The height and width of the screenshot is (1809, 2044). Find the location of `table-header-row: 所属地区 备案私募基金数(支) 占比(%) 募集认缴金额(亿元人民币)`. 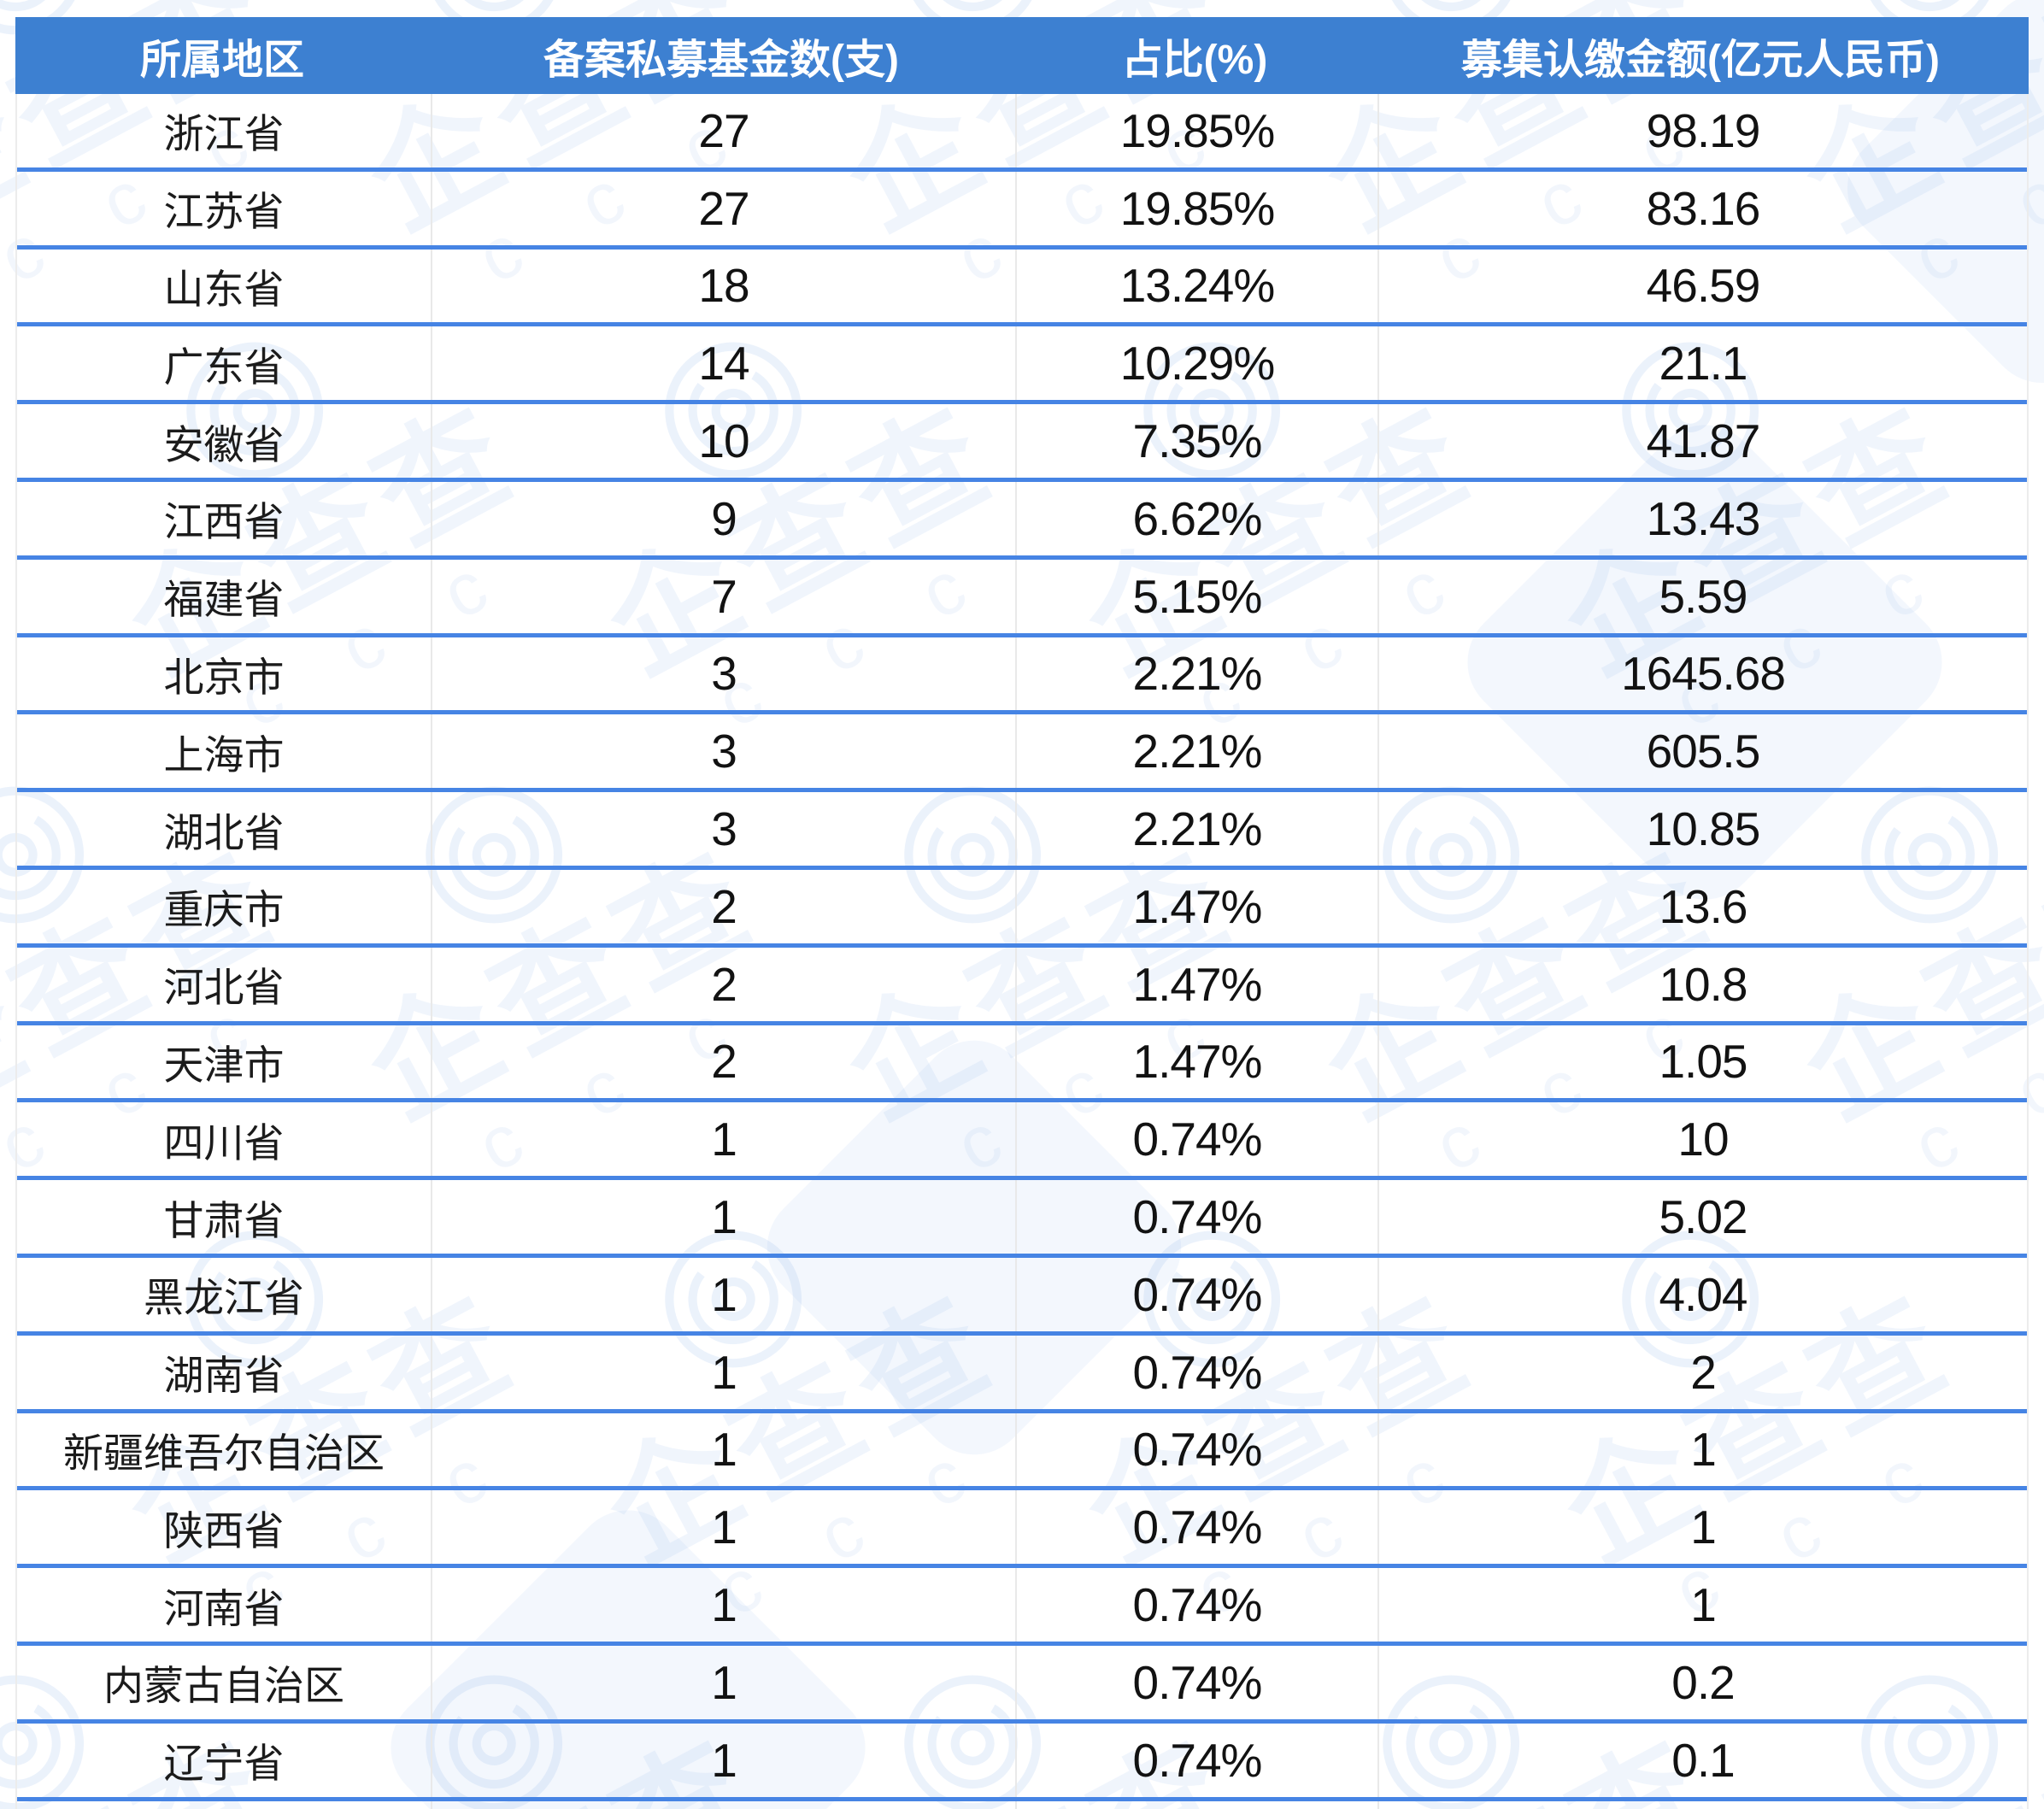

table-header-row: 所属地区 备案私募基金数(支) 占比(%) 募集认缴金额(亿元人民币) is located at coordinates (1022, 55).